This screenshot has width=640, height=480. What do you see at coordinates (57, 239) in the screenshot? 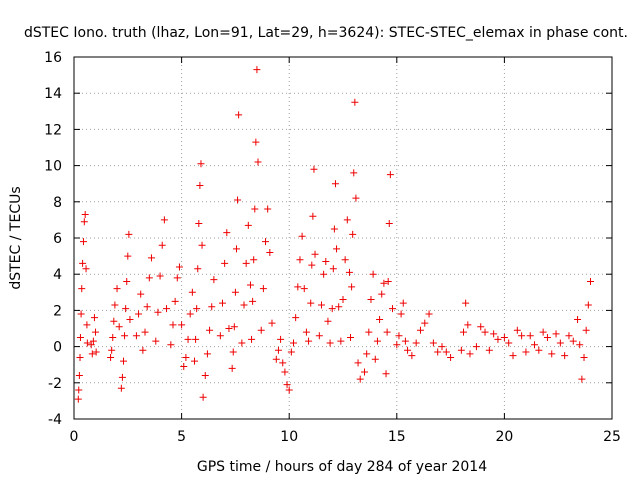
I see `y-tick-label: 6` at bounding box center [57, 239].